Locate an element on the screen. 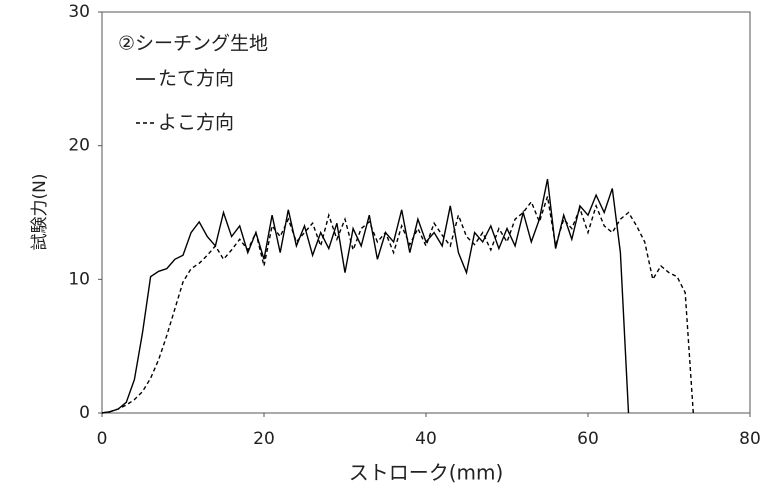 This screenshot has height=503, width=768. y-tick-label: 10 is located at coordinates (79, 279).